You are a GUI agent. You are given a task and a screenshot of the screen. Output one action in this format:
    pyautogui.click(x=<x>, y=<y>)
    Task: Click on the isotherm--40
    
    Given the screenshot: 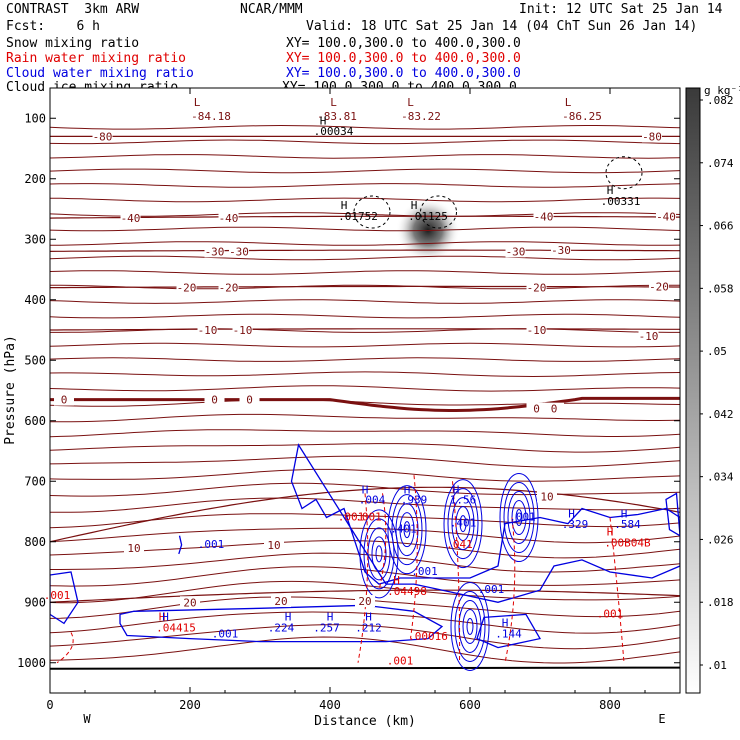 What is the action you would take?
    pyautogui.click(x=365, y=217)
    